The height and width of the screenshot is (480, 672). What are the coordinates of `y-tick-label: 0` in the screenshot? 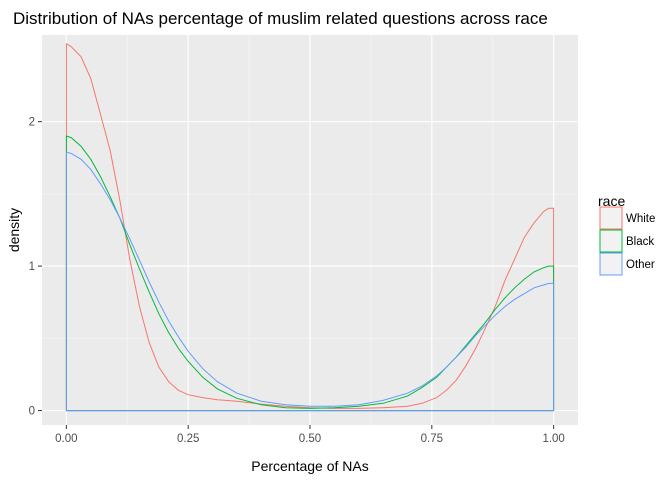 It's located at (32, 412).